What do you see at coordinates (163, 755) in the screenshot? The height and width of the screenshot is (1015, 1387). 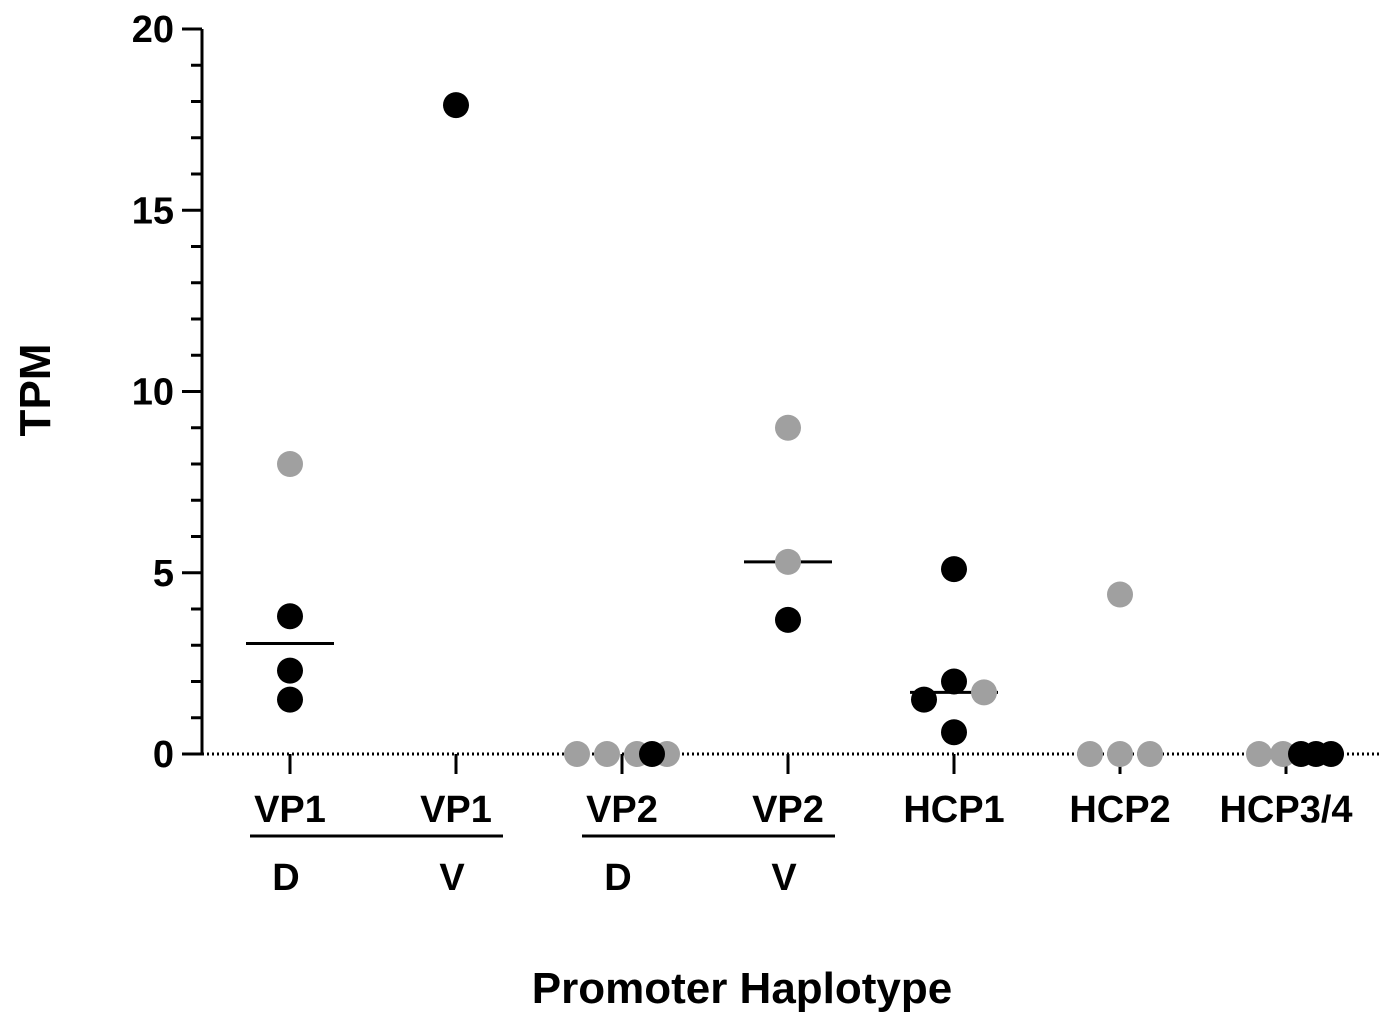 I see `y-tick-label: 0` at bounding box center [163, 755].